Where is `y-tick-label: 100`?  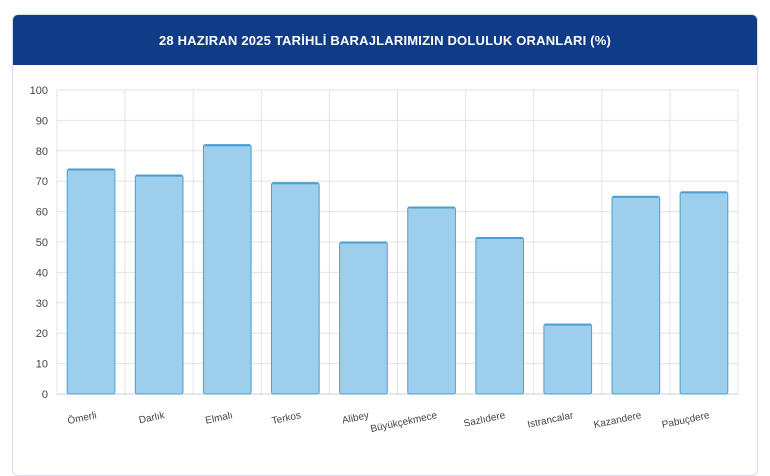 y-tick-label: 100 is located at coordinates (39, 91).